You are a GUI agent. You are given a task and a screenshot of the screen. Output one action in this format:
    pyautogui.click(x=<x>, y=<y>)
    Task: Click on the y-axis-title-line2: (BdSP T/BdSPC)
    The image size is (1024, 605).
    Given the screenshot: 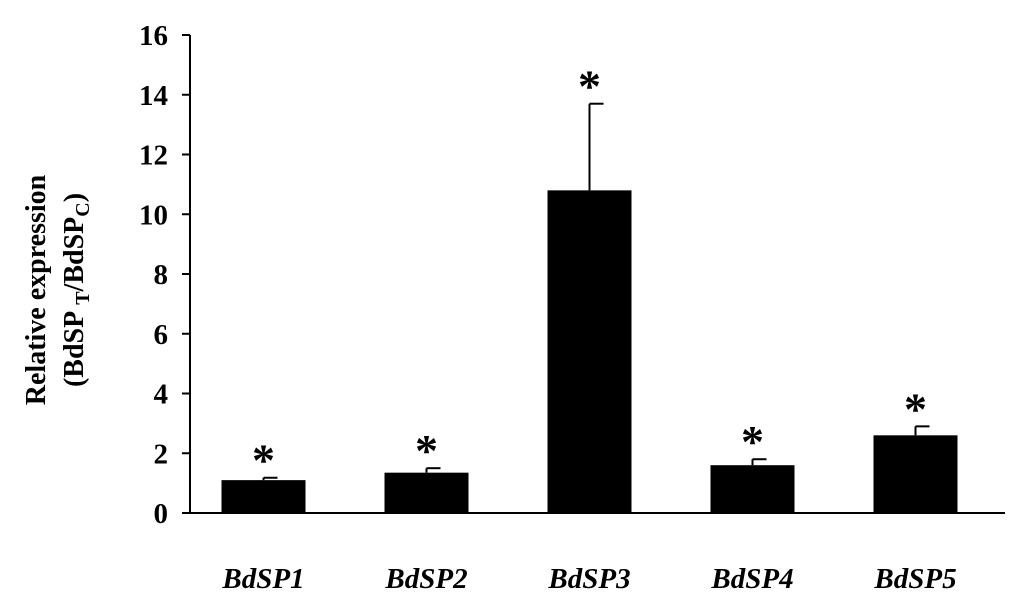 What is the action you would take?
    pyautogui.click(x=76, y=290)
    